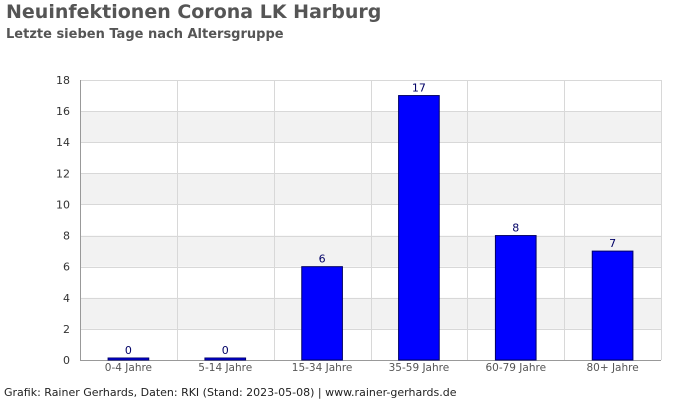  Describe the element at coordinates (612, 243) in the screenshot. I see `data-label: 7` at that location.